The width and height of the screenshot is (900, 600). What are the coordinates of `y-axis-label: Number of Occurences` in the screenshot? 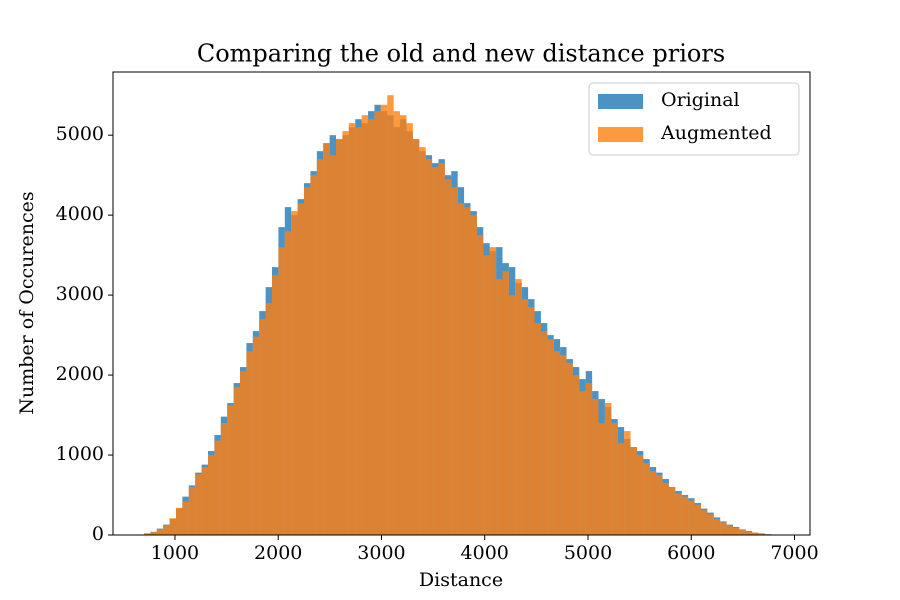 It's located at (27, 302).